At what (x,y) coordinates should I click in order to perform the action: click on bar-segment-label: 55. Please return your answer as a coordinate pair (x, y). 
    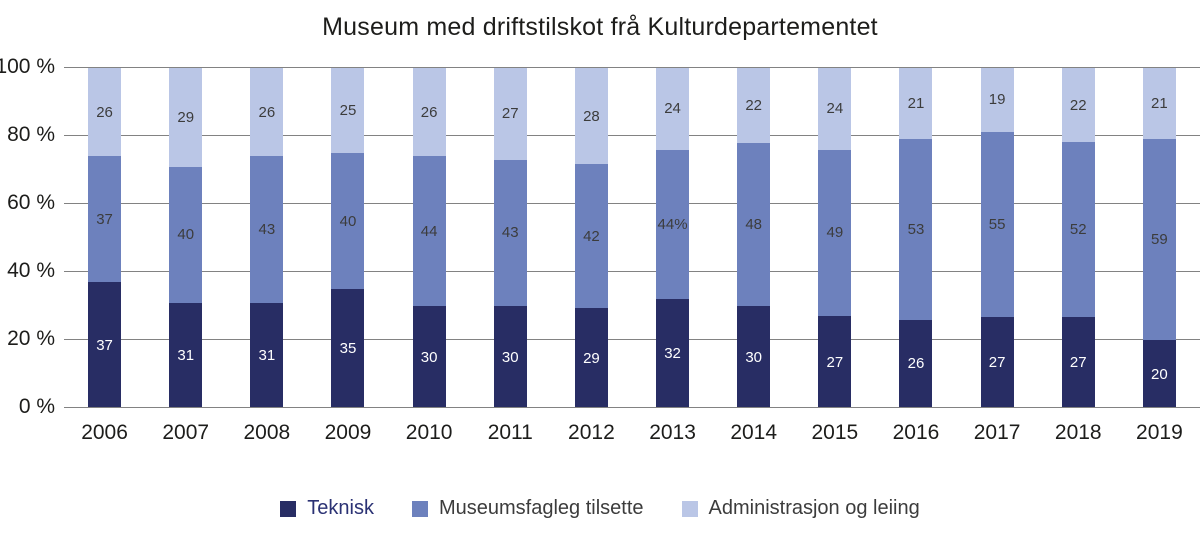
    Looking at the image, I should click on (997, 225).